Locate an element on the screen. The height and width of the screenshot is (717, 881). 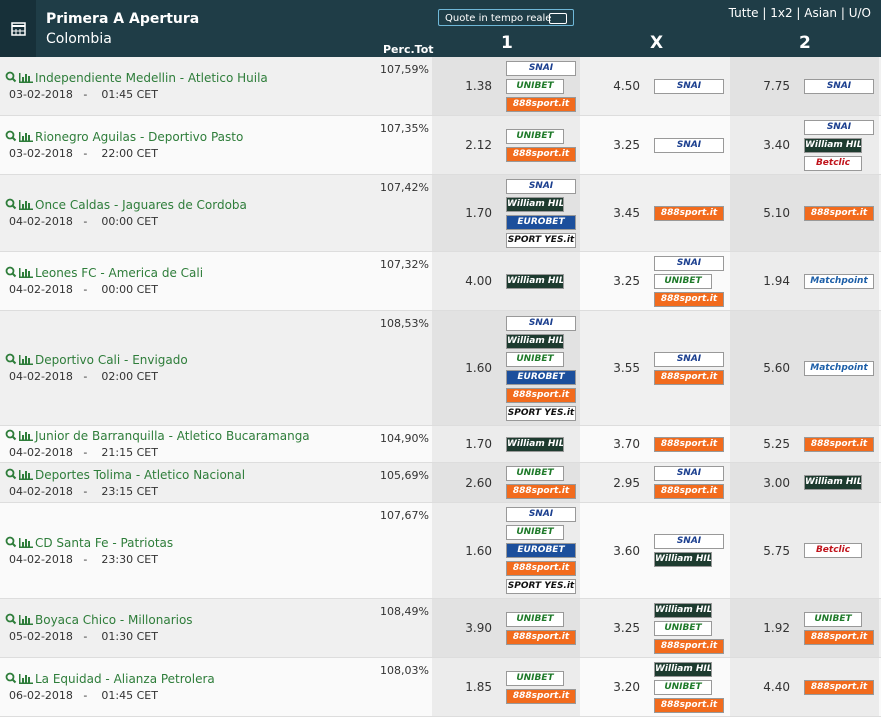
bookmakers: 888sport.it is located at coordinates (839, 687).